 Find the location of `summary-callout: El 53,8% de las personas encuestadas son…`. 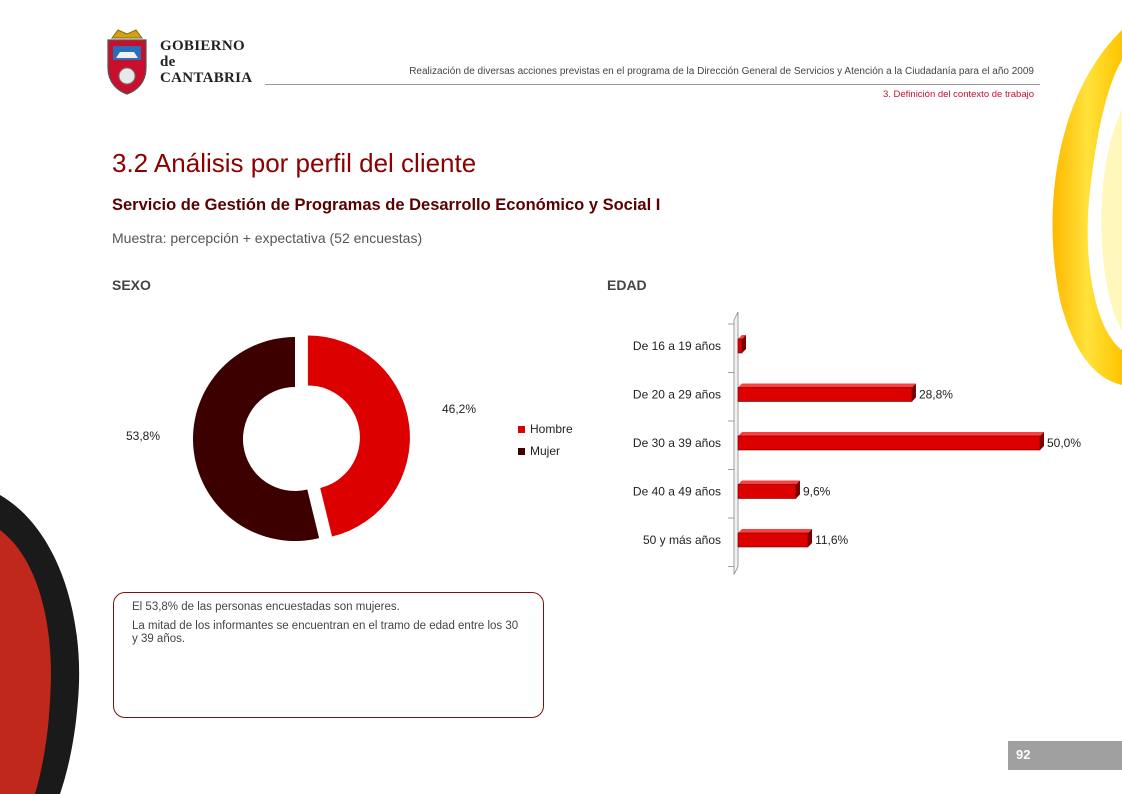

summary-callout: El 53,8% de las personas encuestadas son… is located at coordinates (328, 655).